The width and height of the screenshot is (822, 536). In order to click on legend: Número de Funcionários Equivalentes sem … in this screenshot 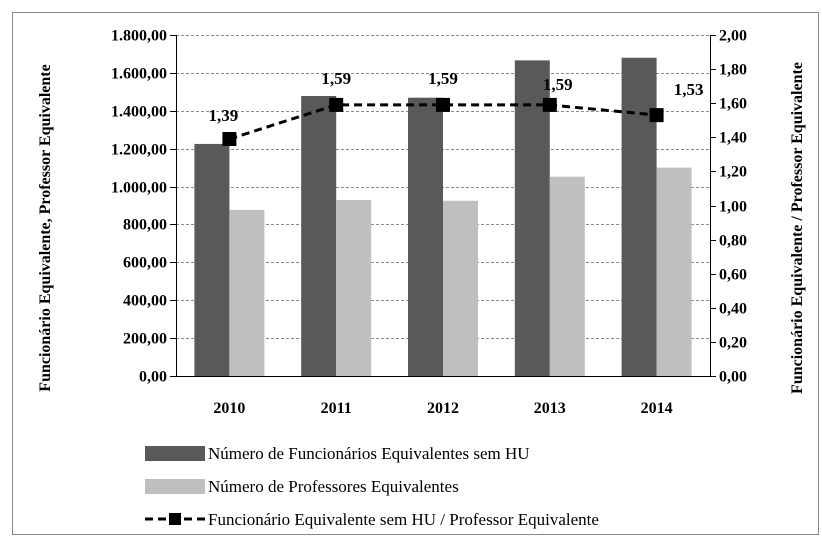, I will do `click(372, 486)`.